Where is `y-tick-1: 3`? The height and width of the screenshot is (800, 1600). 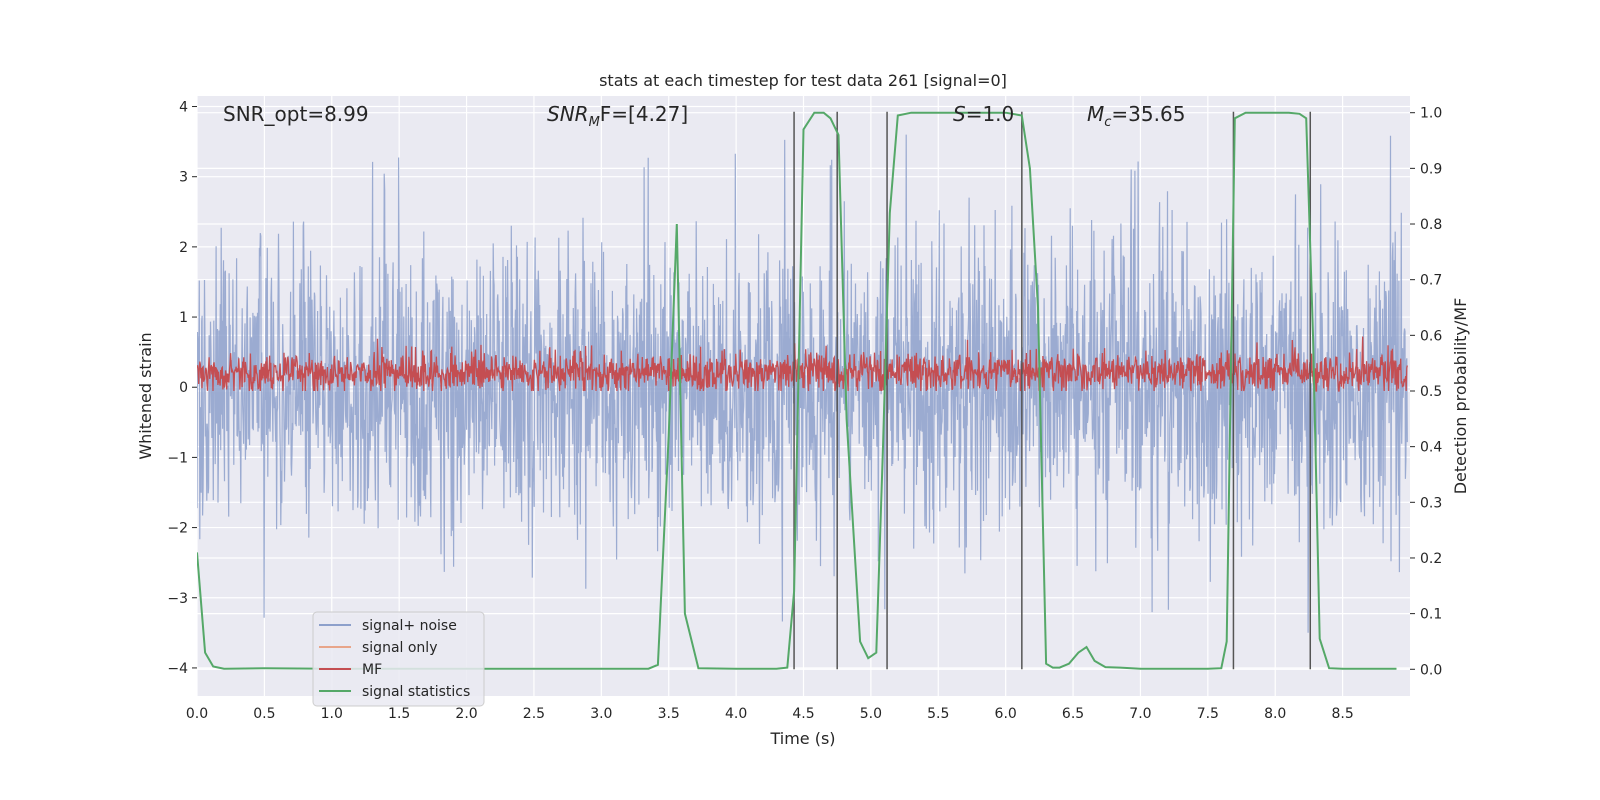
y-tick-1: 3 is located at coordinates (183, 178).